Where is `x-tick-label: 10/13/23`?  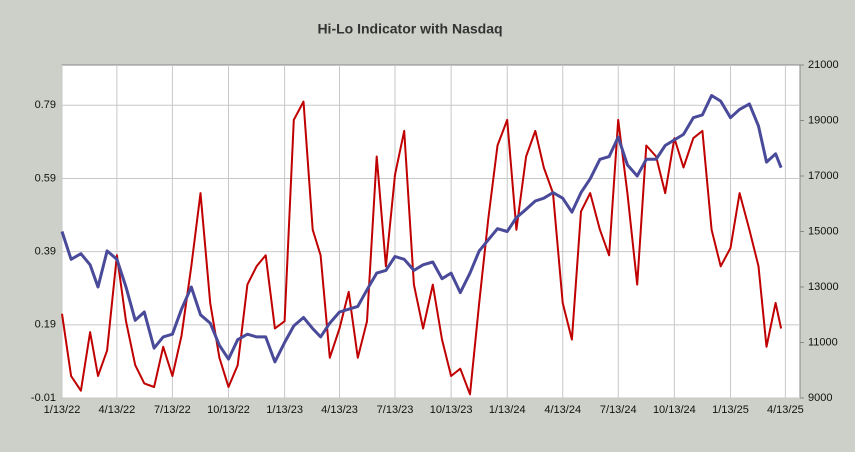
x-tick-label: 10/13/23 is located at coordinates (451, 410).